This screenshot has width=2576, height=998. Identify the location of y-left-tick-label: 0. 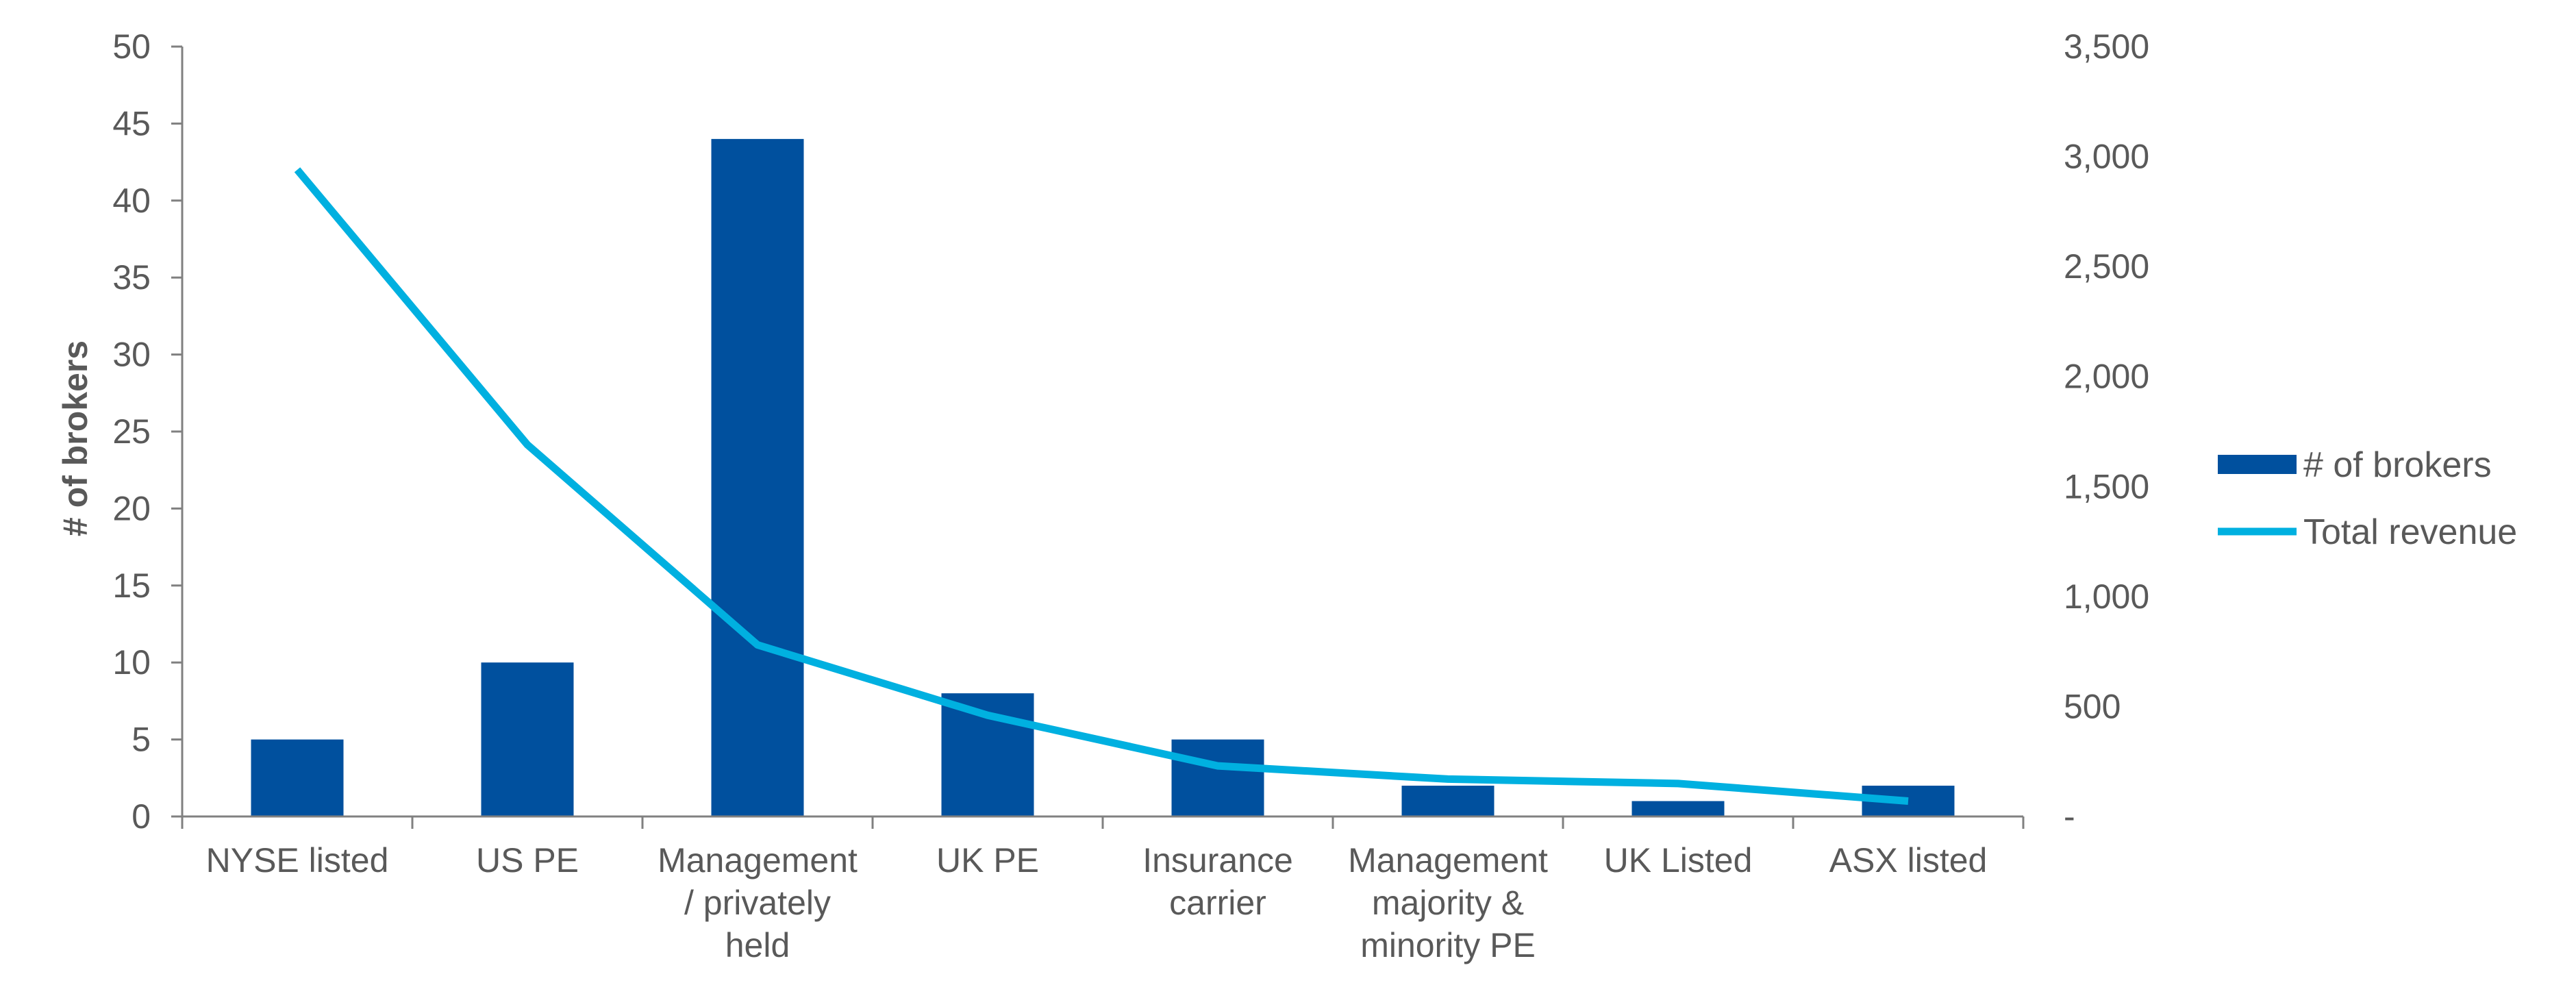
(141, 816).